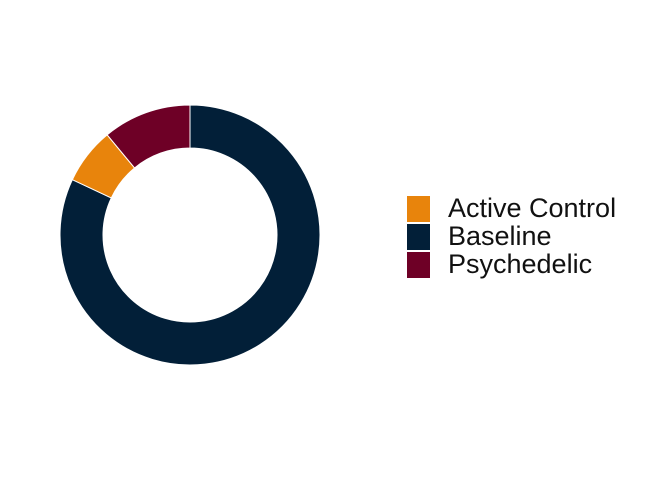 This screenshot has height=480, width=672. What do you see at coordinates (532, 208) in the screenshot?
I see `legend-label-active-control: Active Control` at bounding box center [532, 208].